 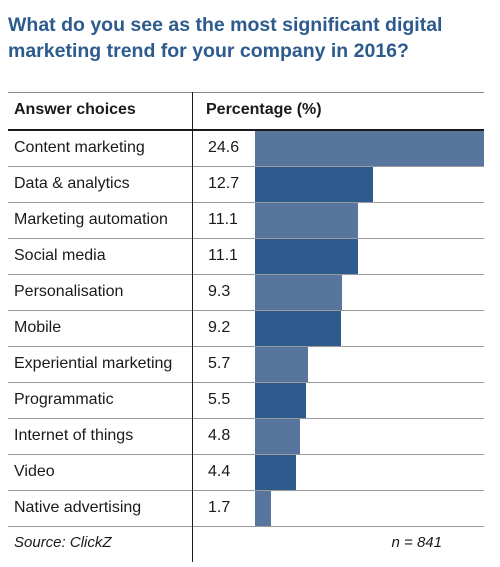 I want to click on table-footer: Source: ClickZ n = 841, so click(x=246, y=545).